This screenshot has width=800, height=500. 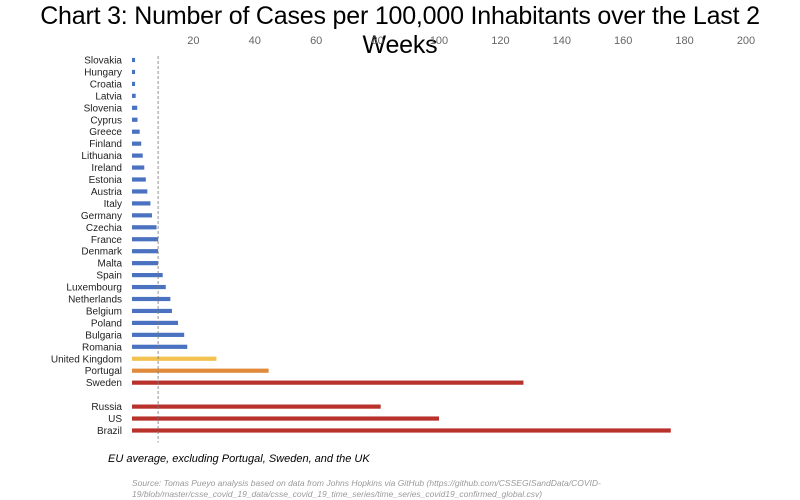 What do you see at coordinates (115, 419) in the screenshot?
I see `category-label: US` at bounding box center [115, 419].